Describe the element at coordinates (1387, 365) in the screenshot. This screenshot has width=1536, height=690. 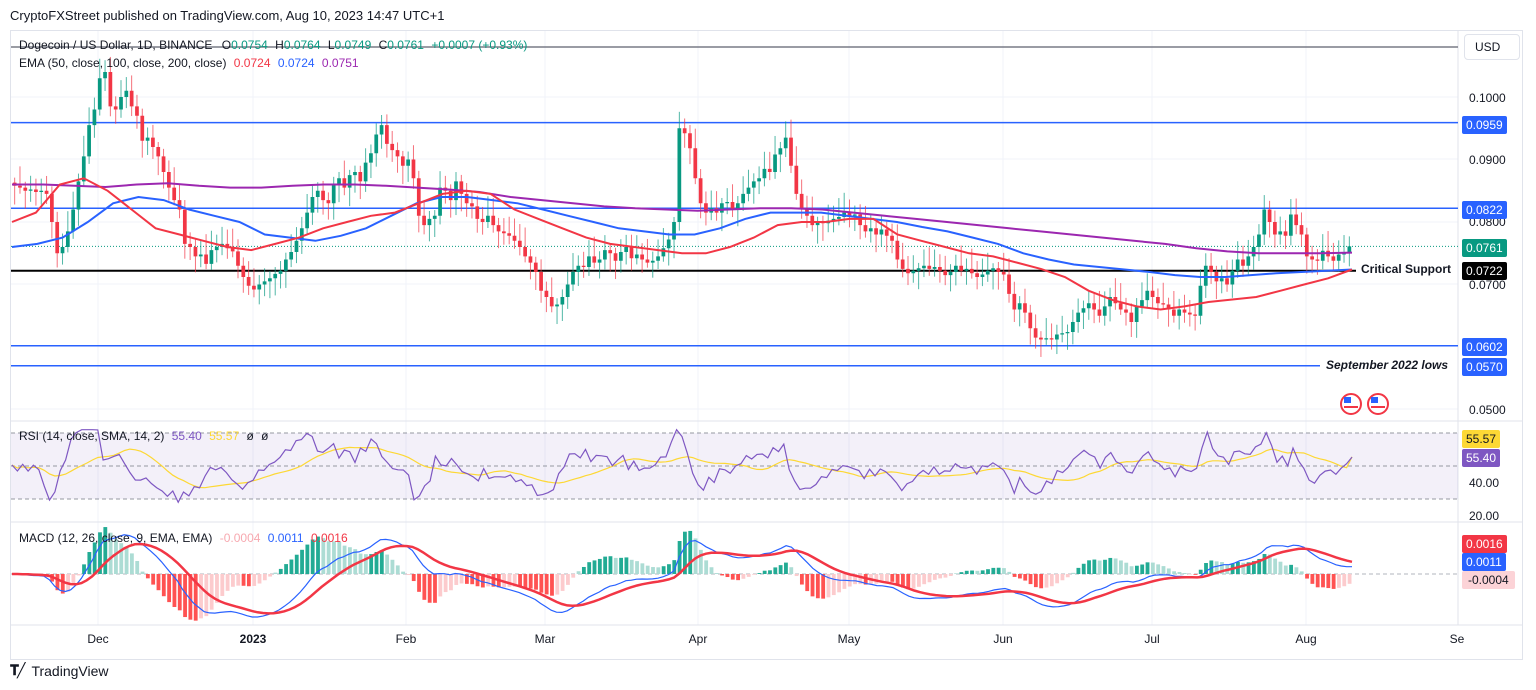
I see `september-lows-label: September 2022 lows` at that location.